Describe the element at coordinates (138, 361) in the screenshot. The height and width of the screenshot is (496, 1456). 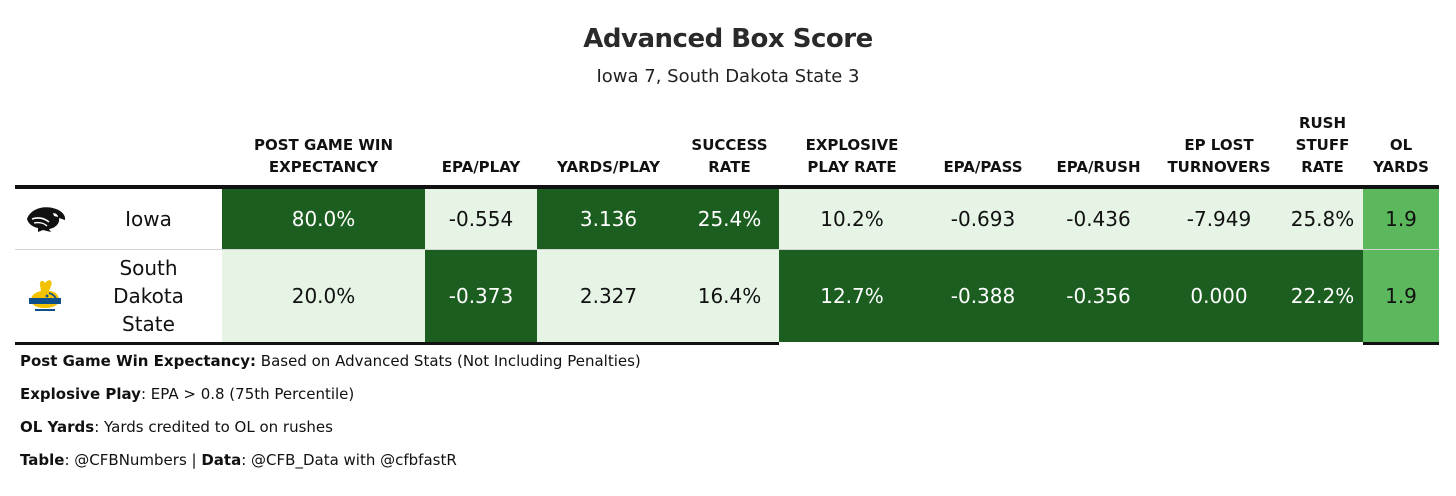
I see `footnote-1-term: Post Game Win Expectancy:` at that location.